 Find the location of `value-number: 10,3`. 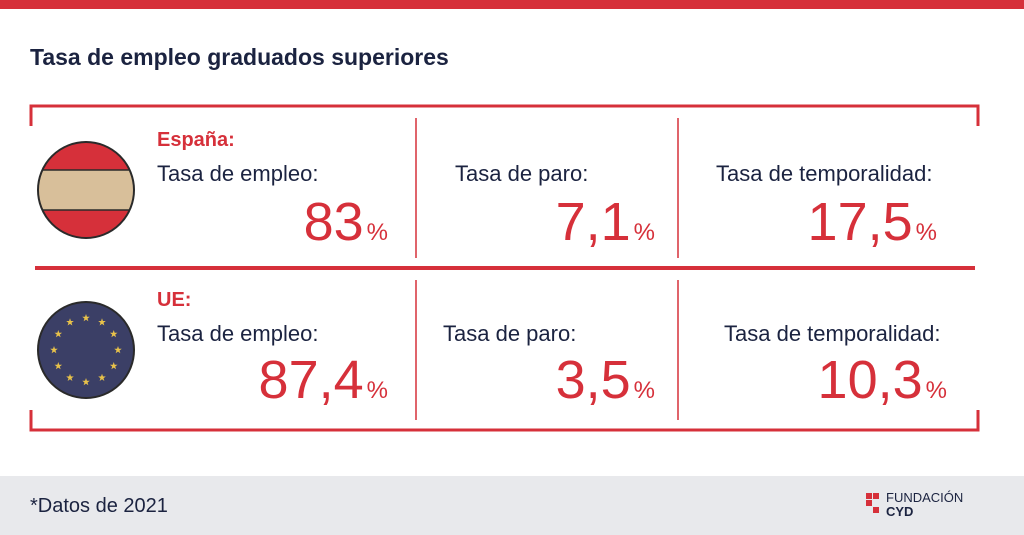

value-number: 10,3 is located at coordinates (870, 380).